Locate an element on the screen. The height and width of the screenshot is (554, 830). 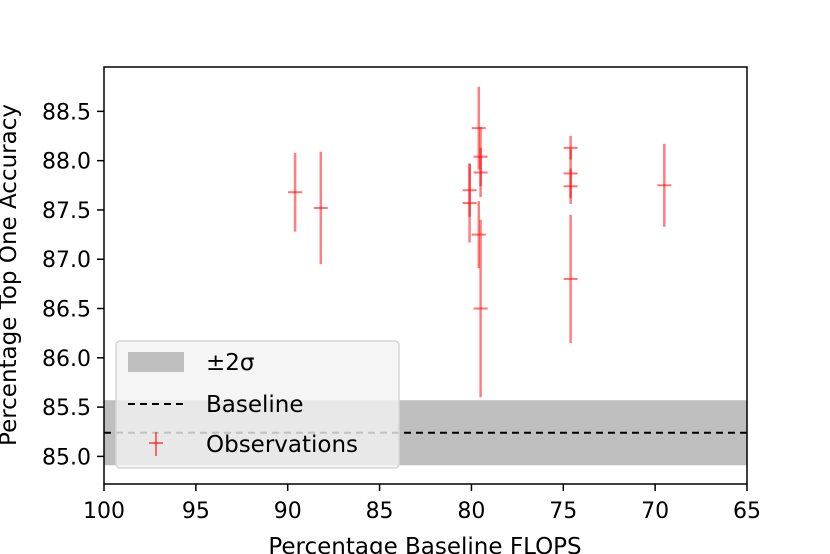
y-axis-label: Percentage Top One Accuracy is located at coordinates (11, 275).